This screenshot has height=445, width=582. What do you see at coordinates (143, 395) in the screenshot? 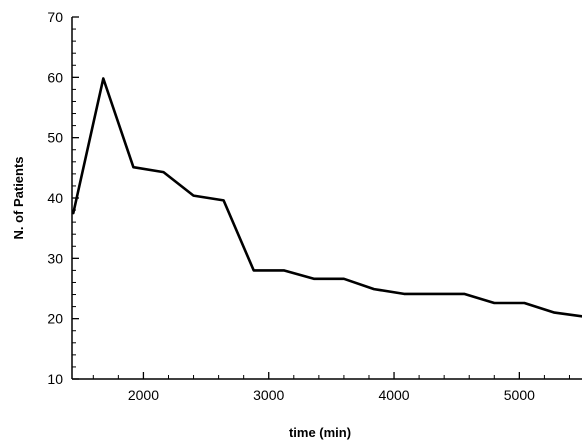
I see `x-tick-label: 2000` at bounding box center [143, 395].